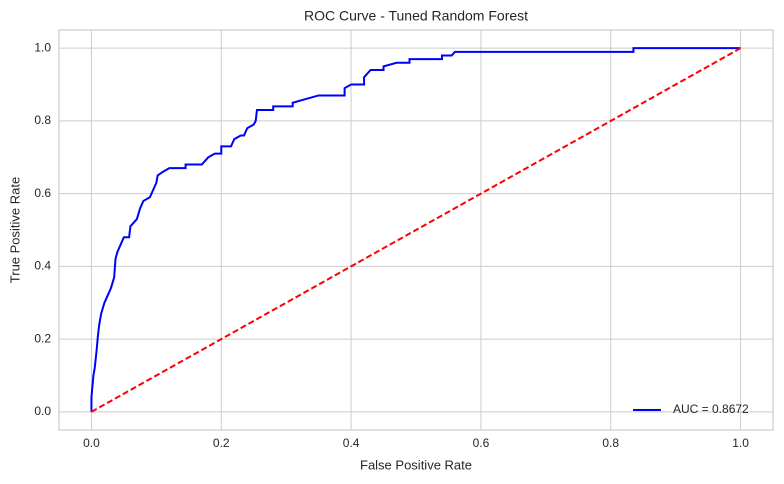 The width and height of the screenshot is (784, 484). What do you see at coordinates (91, 443) in the screenshot?
I see `x-tick-label: 0.0` at bounding box center [91, 443].